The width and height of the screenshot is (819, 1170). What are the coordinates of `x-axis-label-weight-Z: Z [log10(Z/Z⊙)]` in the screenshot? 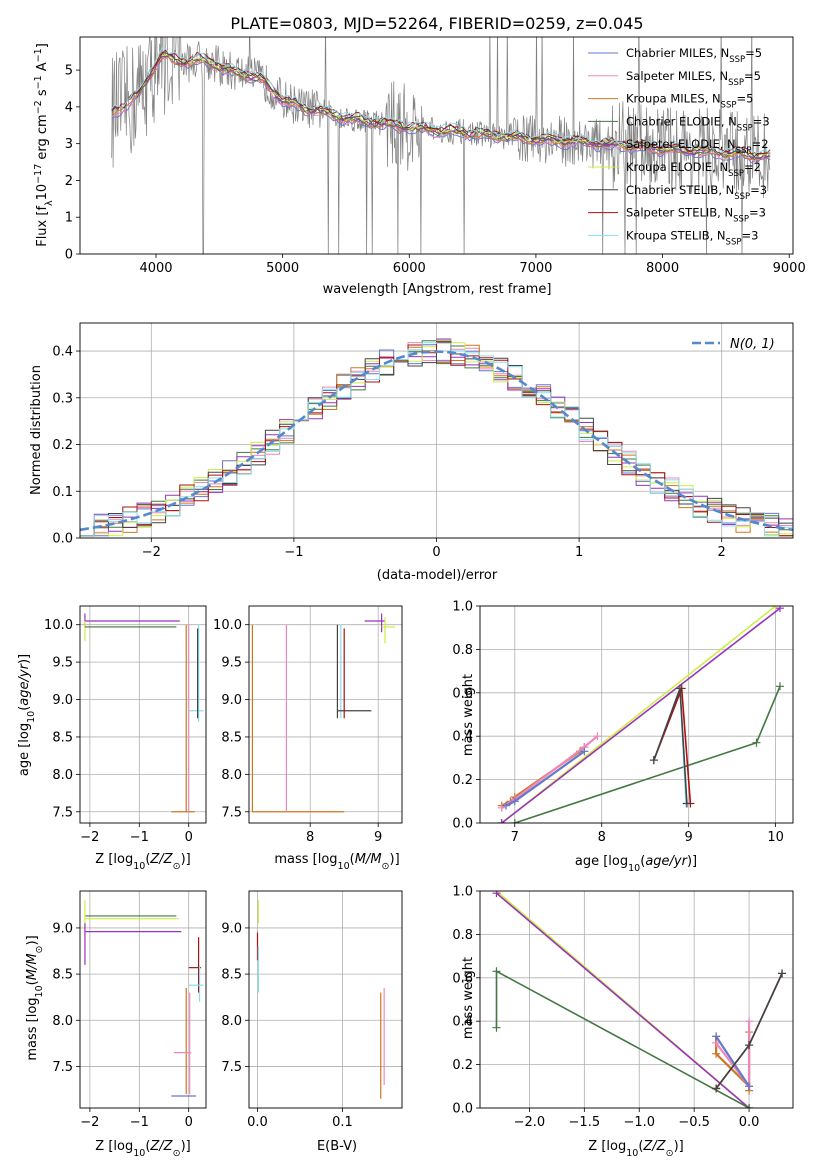 It's located at (635, 1149).